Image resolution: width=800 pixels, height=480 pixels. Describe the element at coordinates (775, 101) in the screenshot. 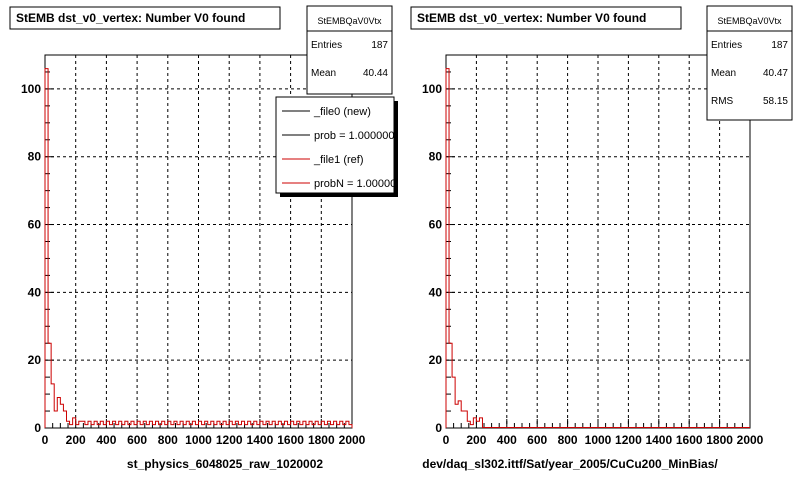

I see `stats-value: 58.15` at that location.